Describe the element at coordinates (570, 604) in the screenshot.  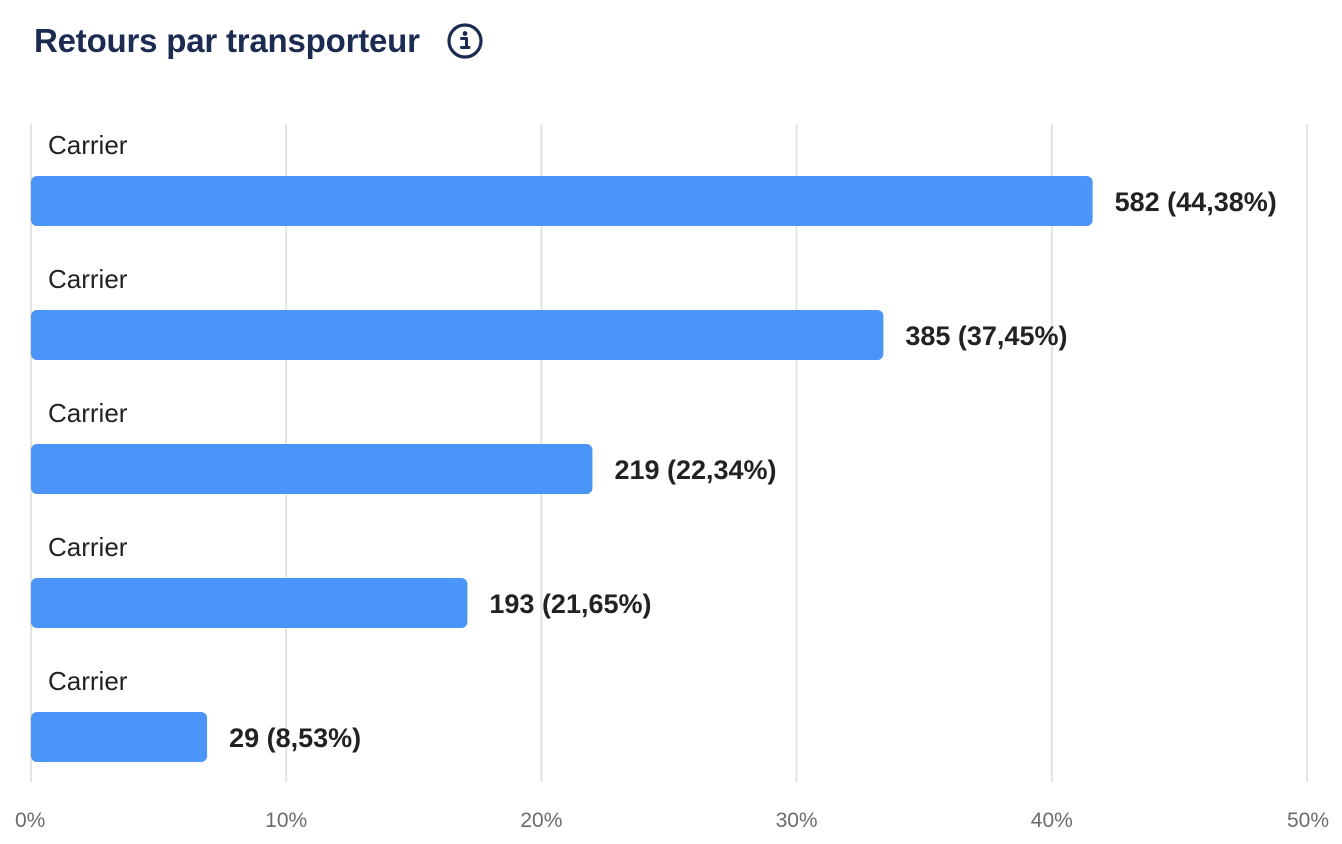
I see `bar-value-label: 193 (21,65%)` at that location.